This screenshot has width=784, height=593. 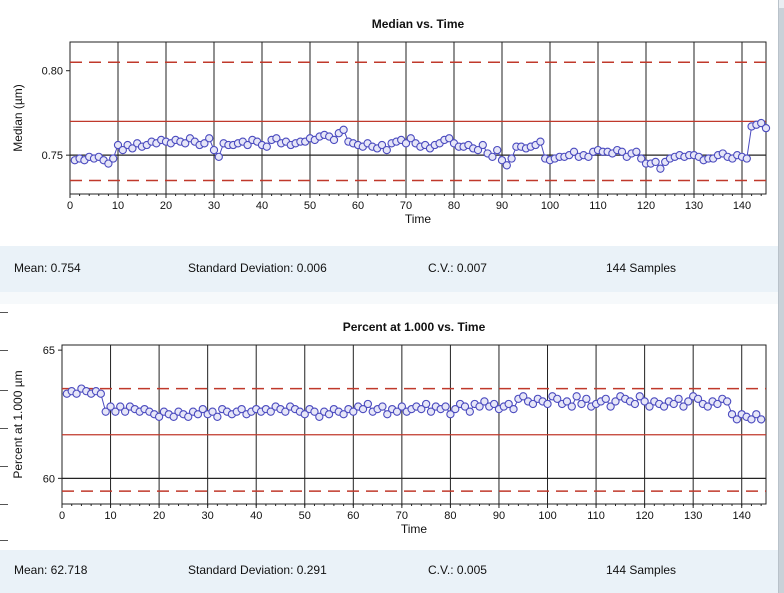 What do you see at coordinates (49, 479) in the screenshot?
I see `percent-y-tick-label: 60` at bounding box center [49, 479].